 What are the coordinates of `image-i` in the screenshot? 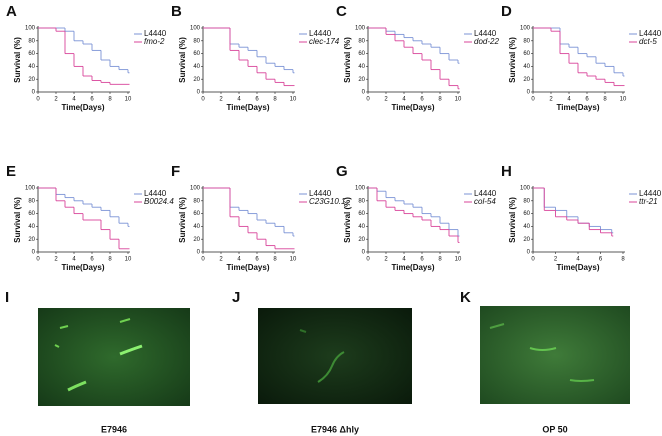 It's located at (114, 357).